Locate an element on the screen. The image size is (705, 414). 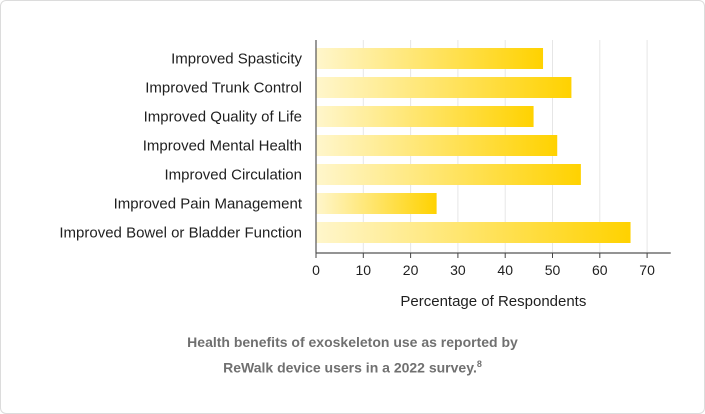
category-label-improved-bowel-or-bladder-function: Improved Bowel or Bladder Function is located at coordinates (180, 233).